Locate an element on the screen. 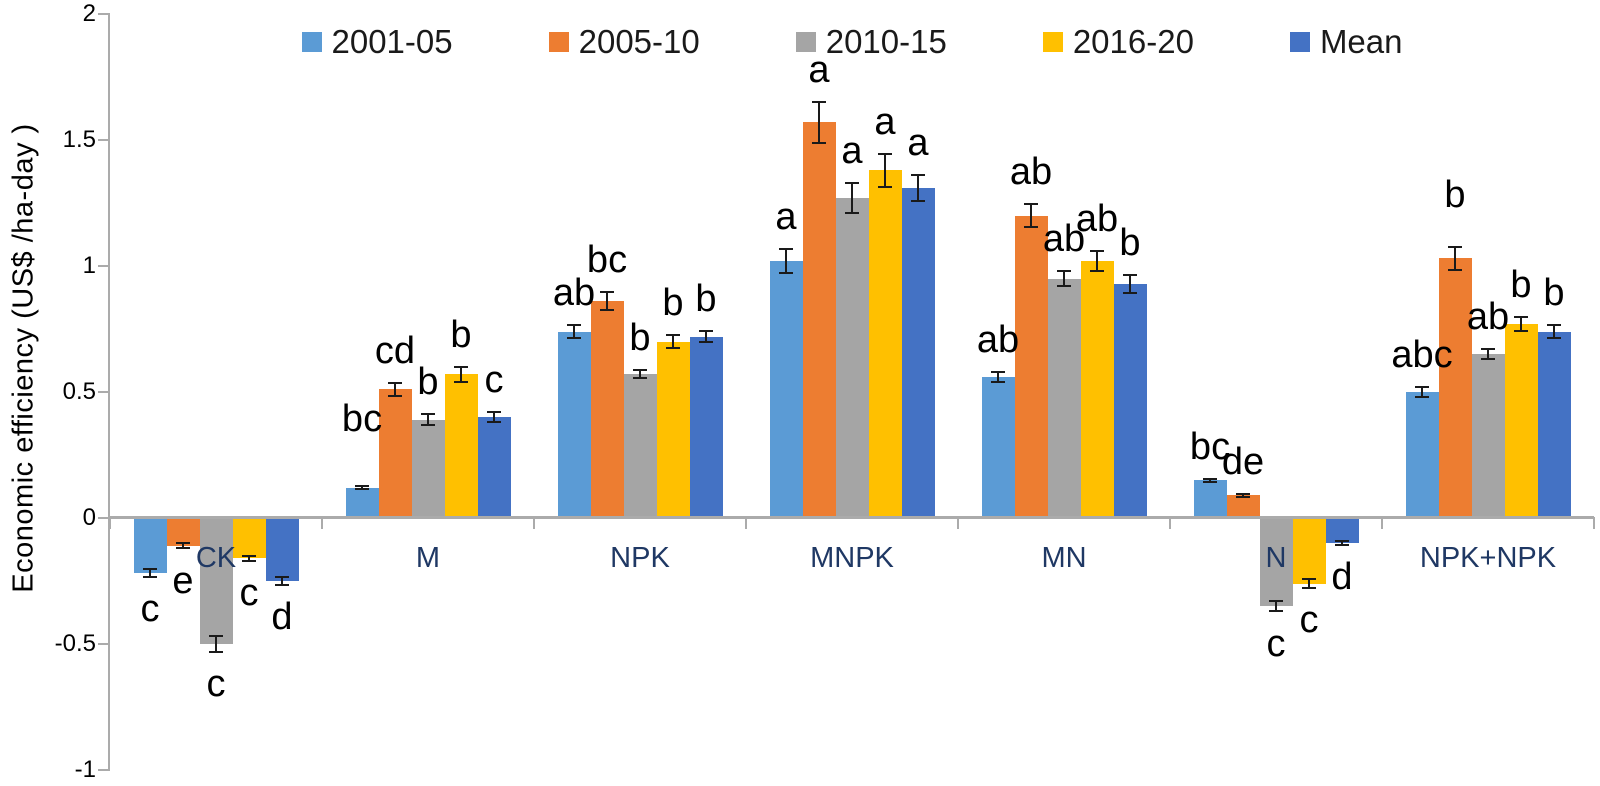 This screenshot has width=1600, height=786. error-bar-npk-mean is located at coordinates (706, 336).